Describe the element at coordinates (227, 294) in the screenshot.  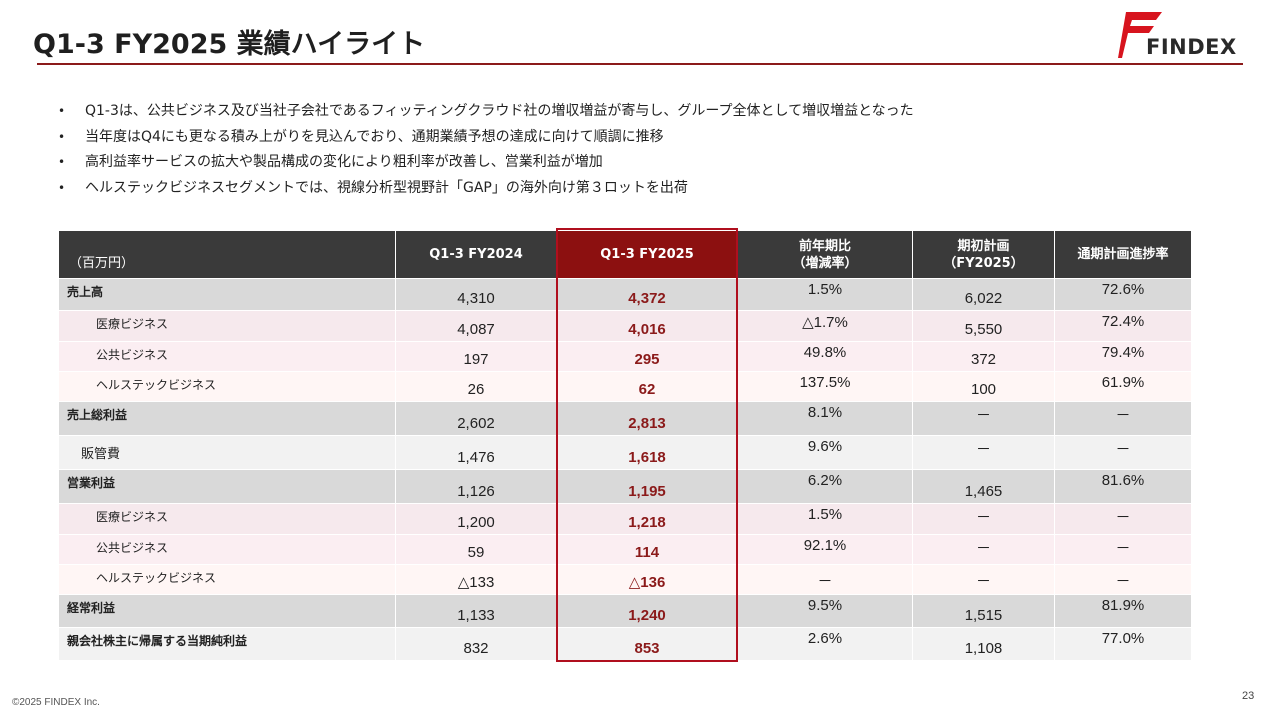
I see `row-label: 売上高` at that location.